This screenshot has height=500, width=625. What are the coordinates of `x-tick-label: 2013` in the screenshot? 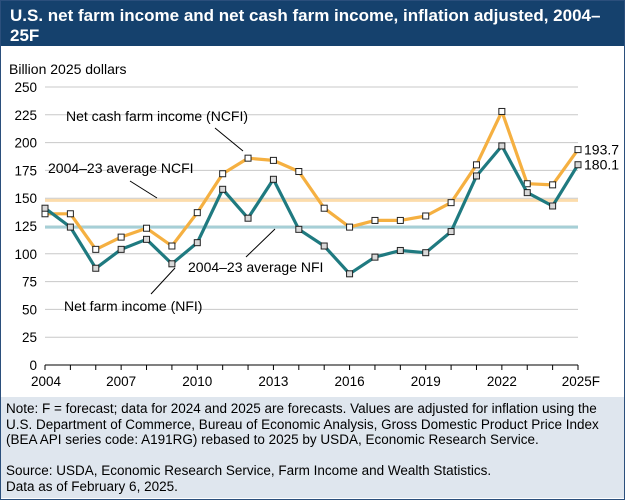 It's located at (273, 381).